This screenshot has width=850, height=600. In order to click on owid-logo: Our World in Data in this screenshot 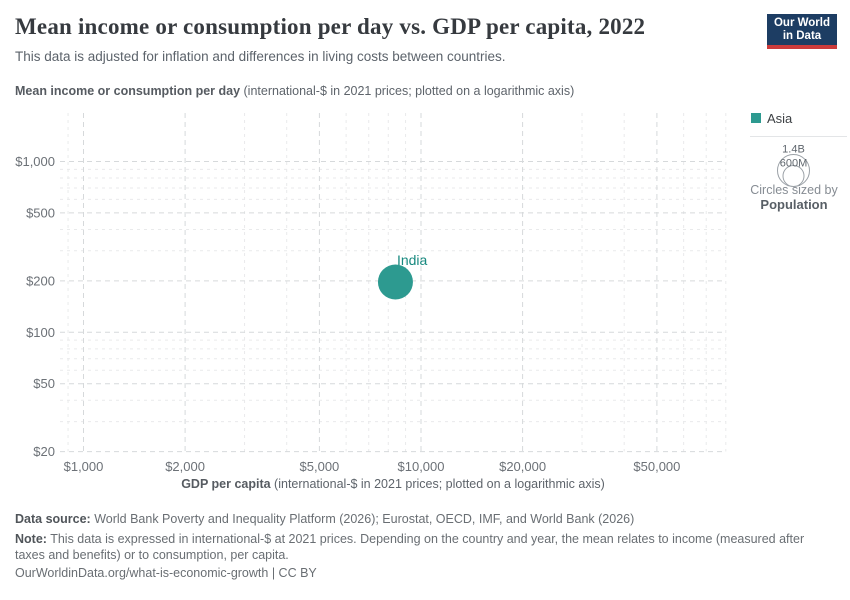, I will do `click(802, 31)`.